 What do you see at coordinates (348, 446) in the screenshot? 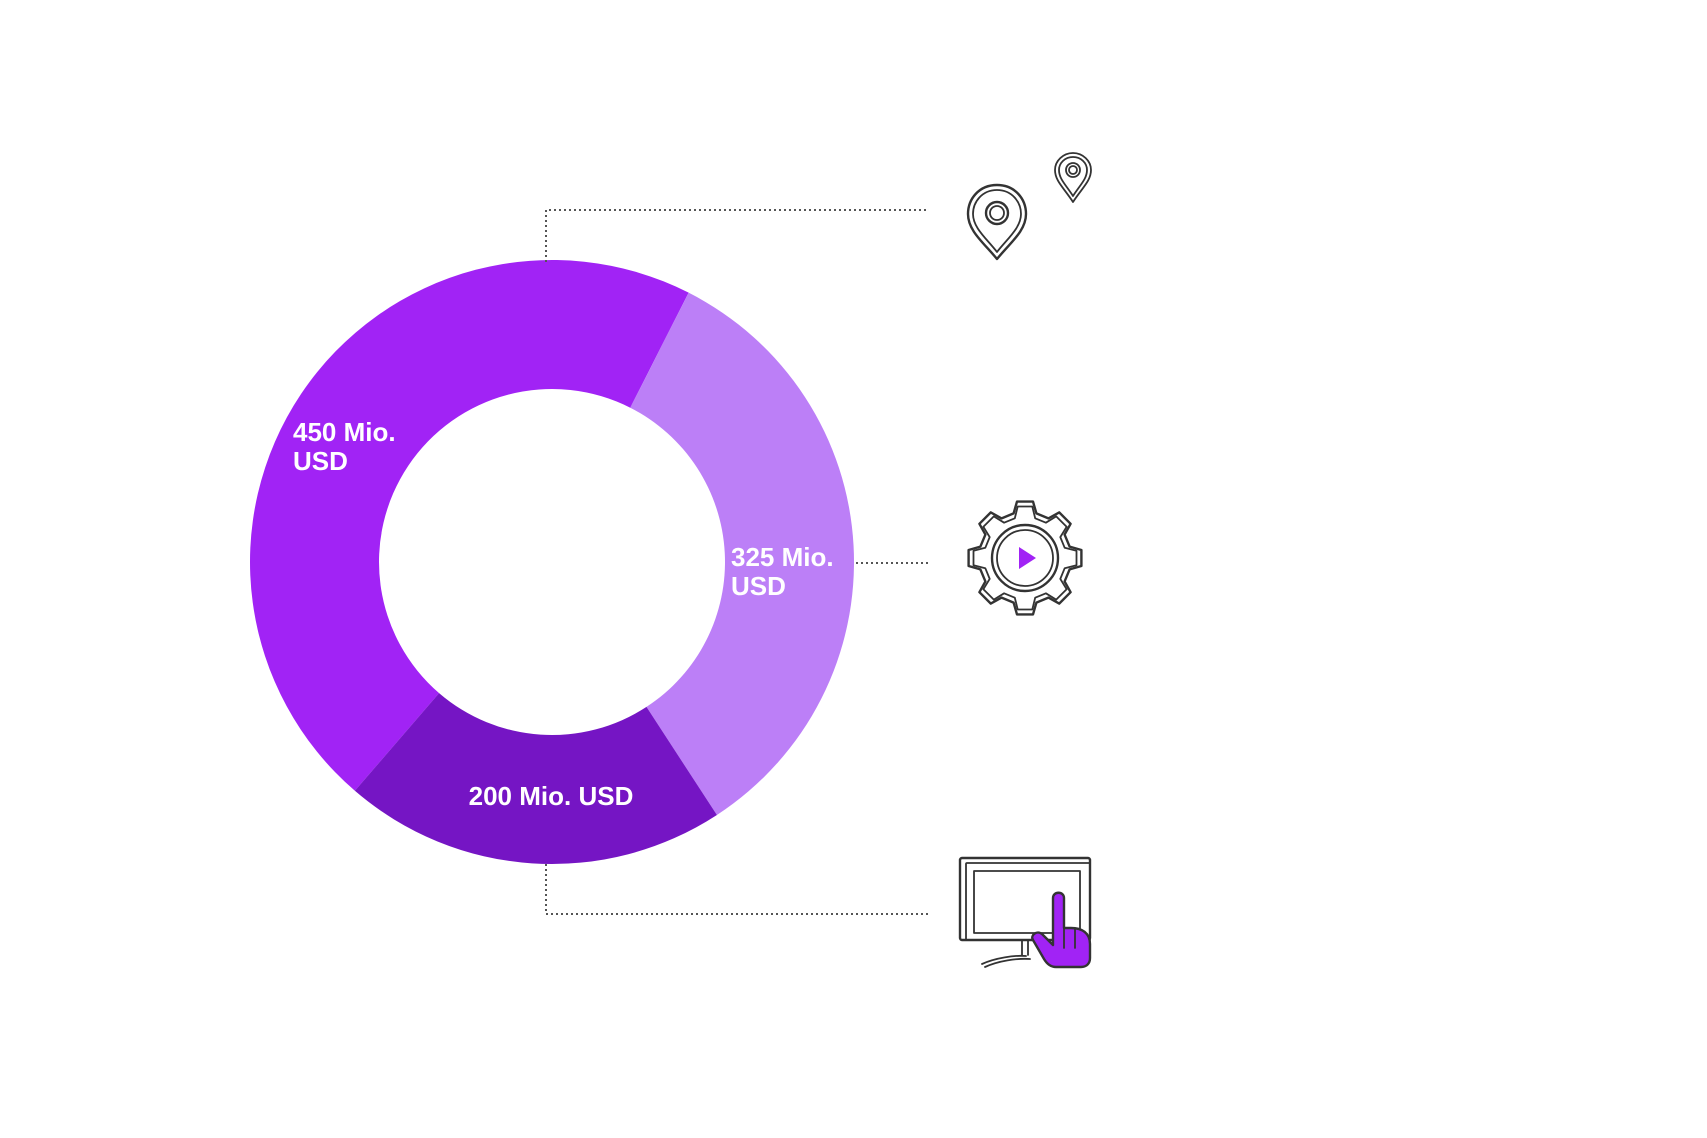
I see `slice-label-450: 450 Mio. USD` at bounding box center [348, 446].